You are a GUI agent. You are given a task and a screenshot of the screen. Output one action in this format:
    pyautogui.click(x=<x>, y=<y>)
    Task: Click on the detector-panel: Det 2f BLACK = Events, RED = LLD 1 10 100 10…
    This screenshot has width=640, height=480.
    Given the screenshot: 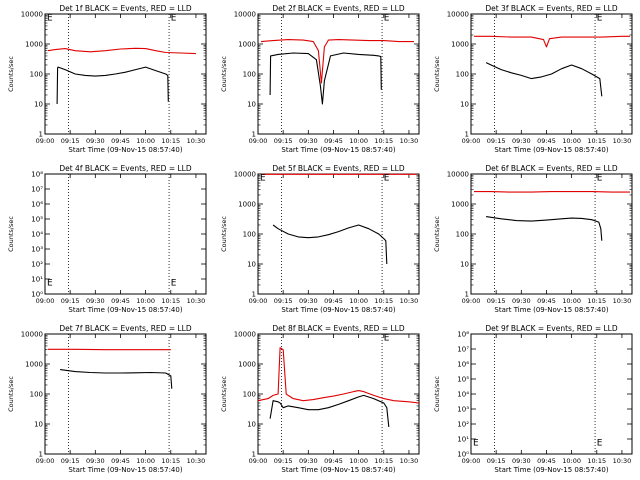 What is the action you would take?
    pyautogui.click(x=320, y=79)
    